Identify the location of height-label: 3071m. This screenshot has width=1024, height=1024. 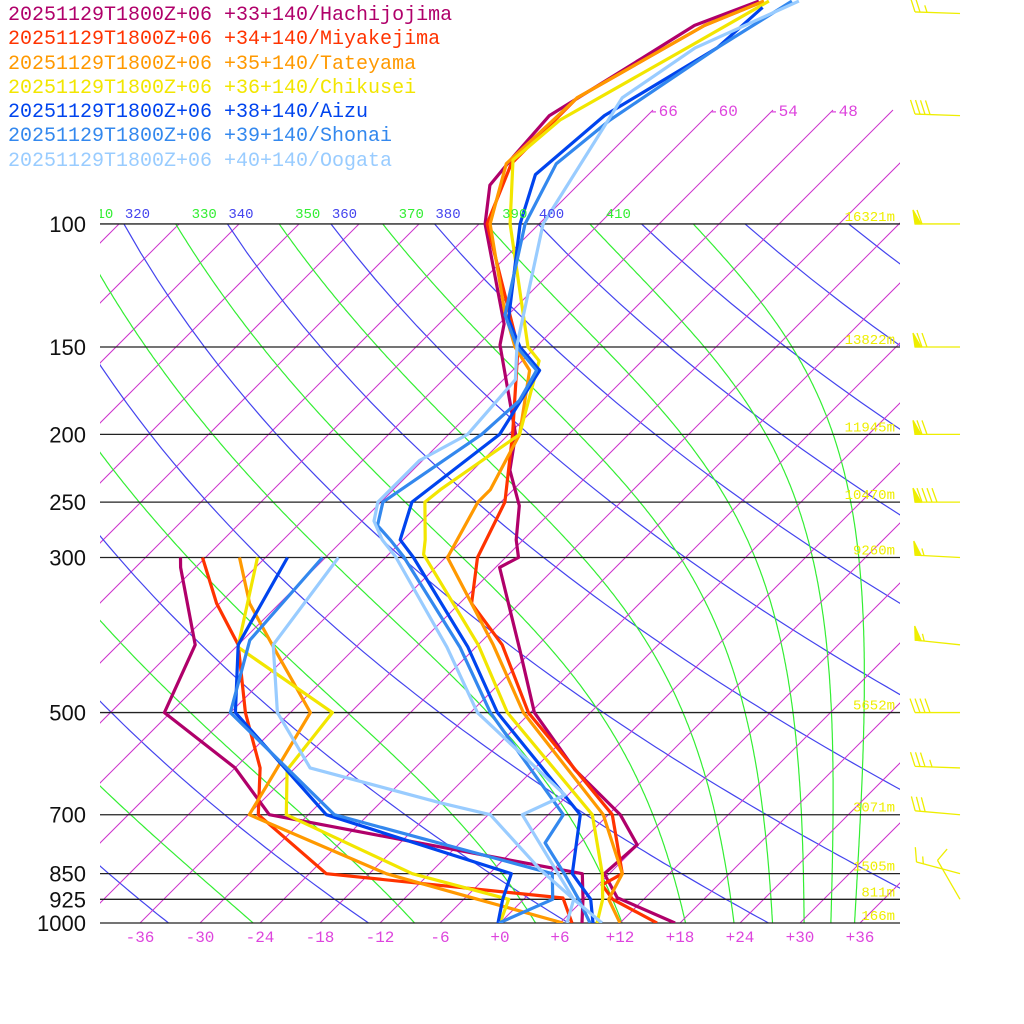
(874, 809).